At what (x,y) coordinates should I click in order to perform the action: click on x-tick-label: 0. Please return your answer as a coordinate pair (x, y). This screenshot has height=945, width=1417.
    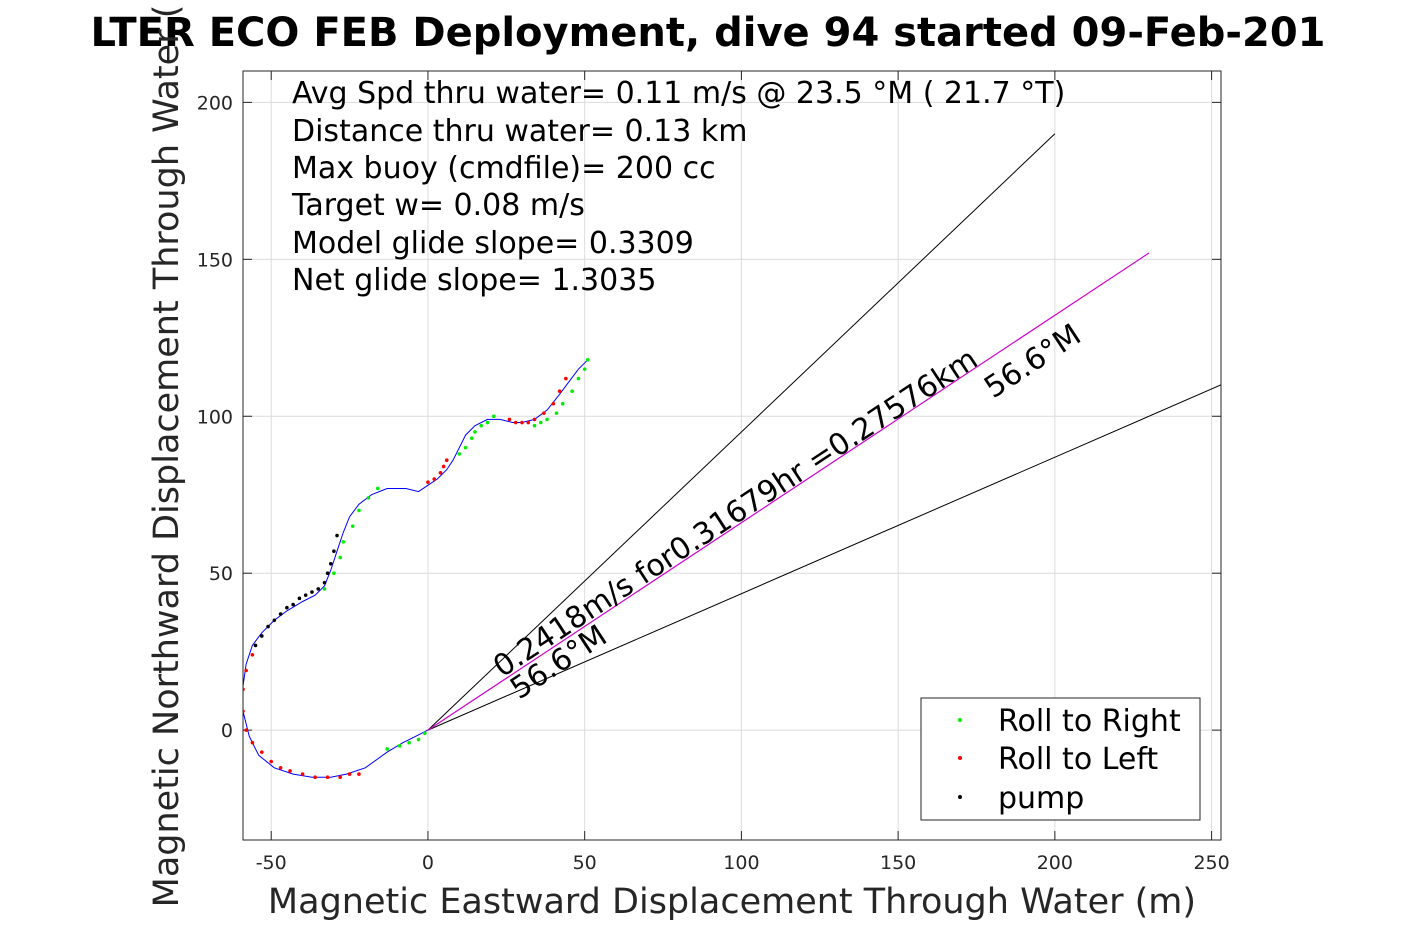
    Looking at the image, I should click on (428, 863).